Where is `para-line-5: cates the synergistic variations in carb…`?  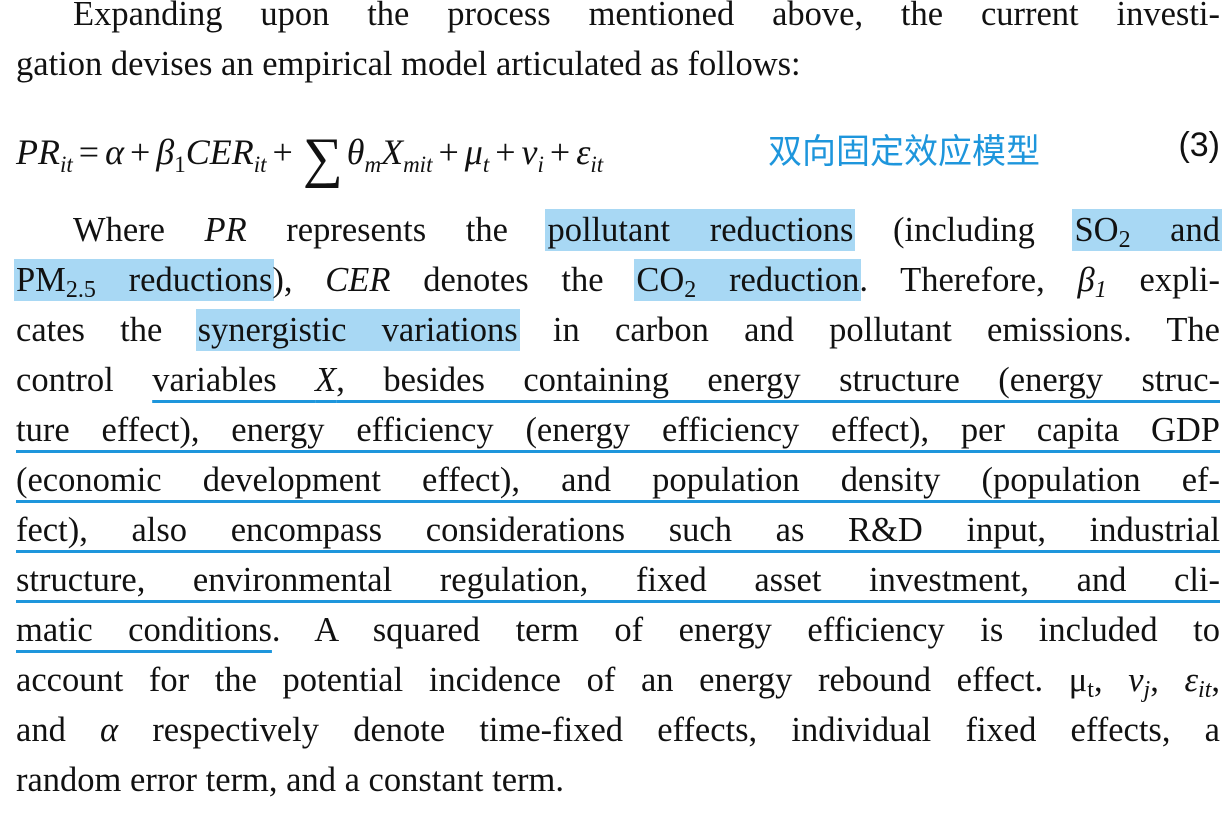 para-line-5: cates the synergistic variations in carb… is located at coordinates (618, 330).